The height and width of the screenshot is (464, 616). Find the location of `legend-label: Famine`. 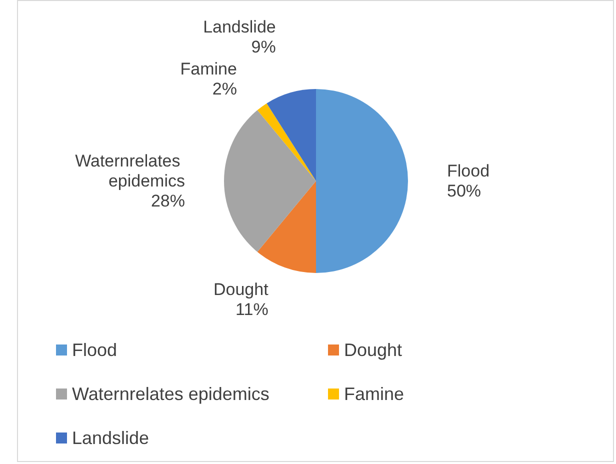

legend-label: Famine is located at coordinates (374, 394).